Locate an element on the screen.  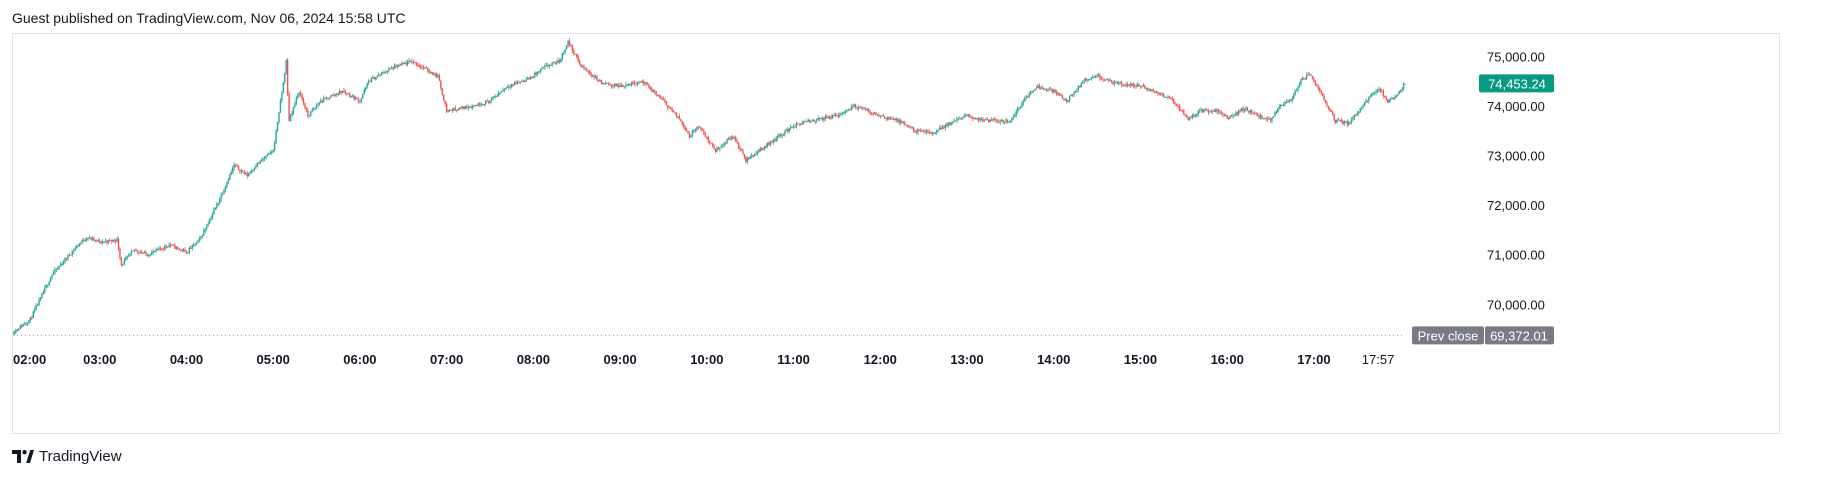
tradingview-logo-icon is located at coordinates (23, 456).